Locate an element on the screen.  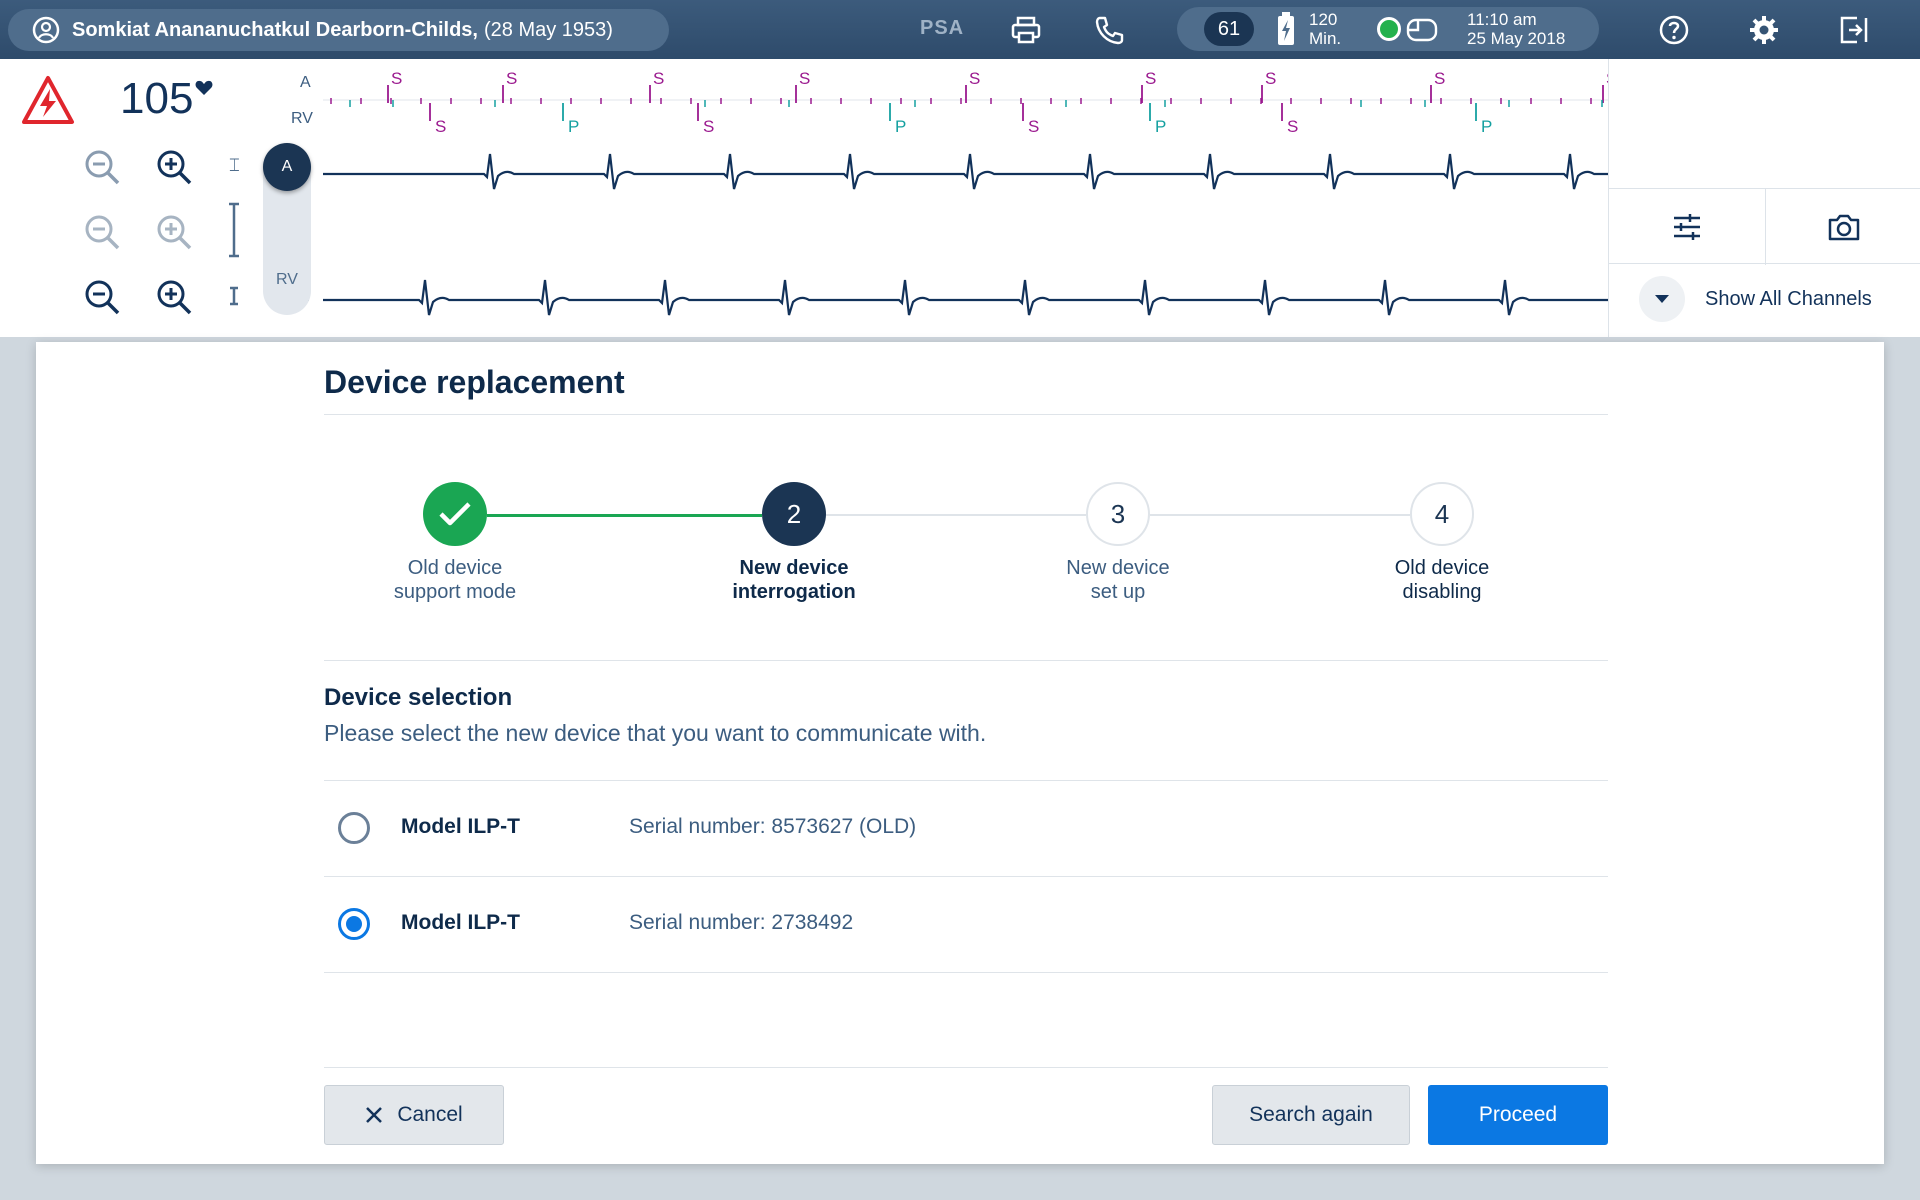
battery-icon is located at coordinates (1286, 28).